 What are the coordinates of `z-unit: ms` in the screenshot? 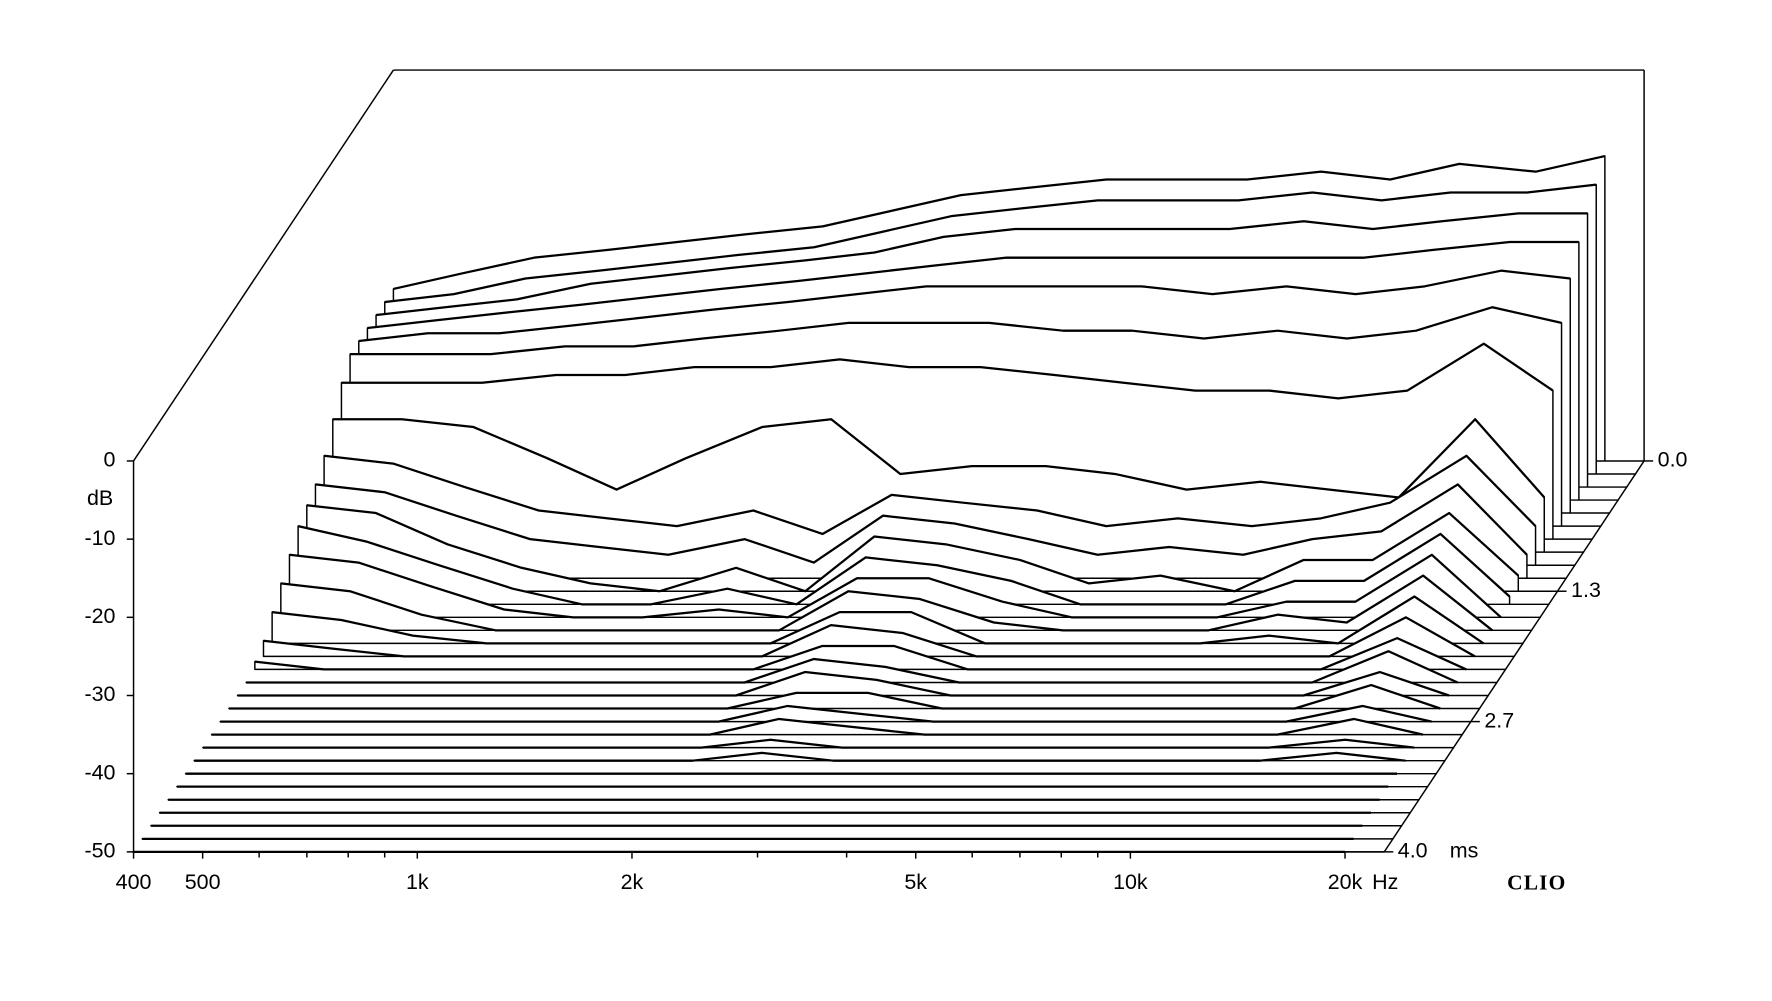 It's located at (1464, 851).